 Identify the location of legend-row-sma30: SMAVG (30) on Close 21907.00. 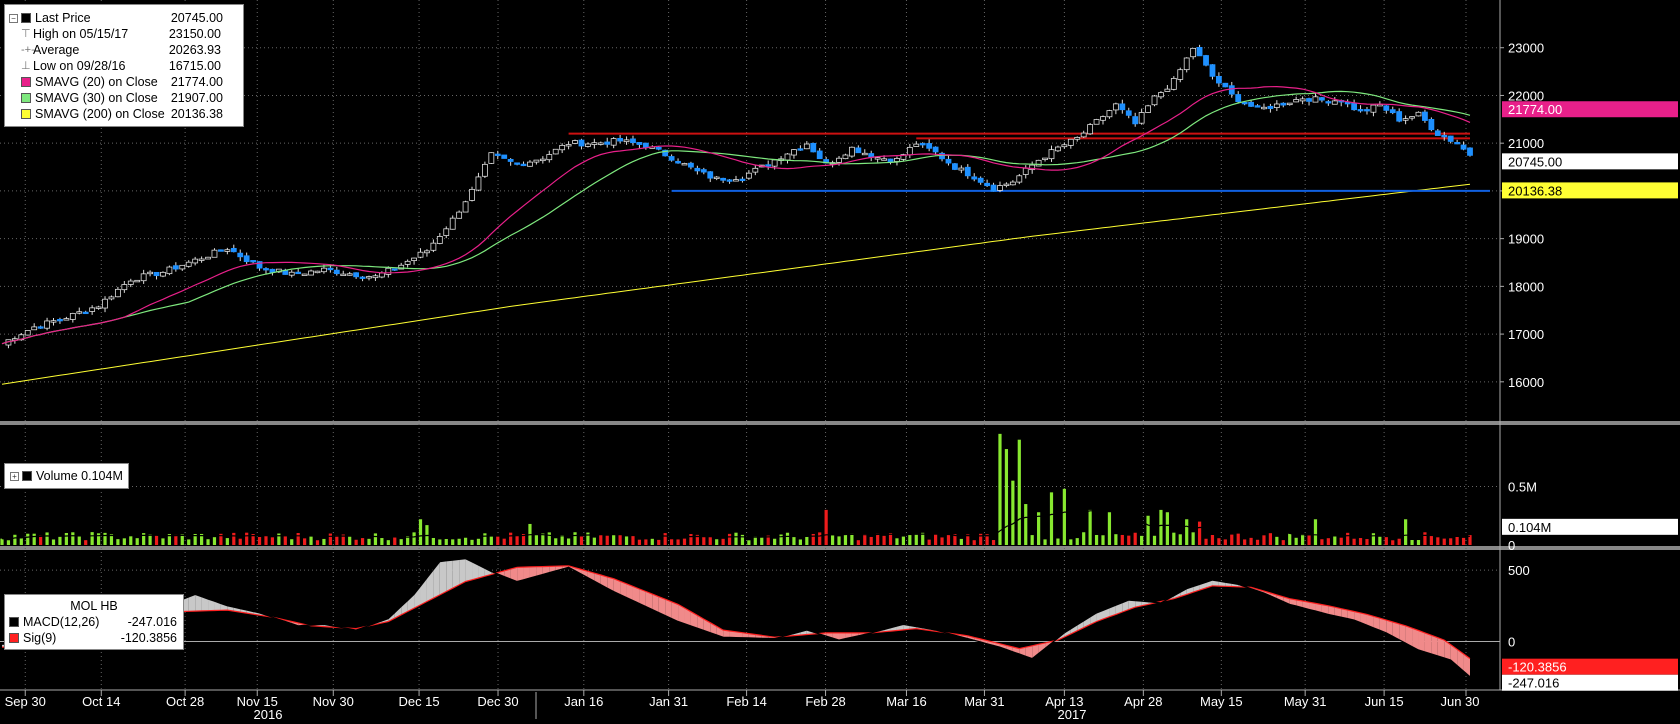
(124, 98).